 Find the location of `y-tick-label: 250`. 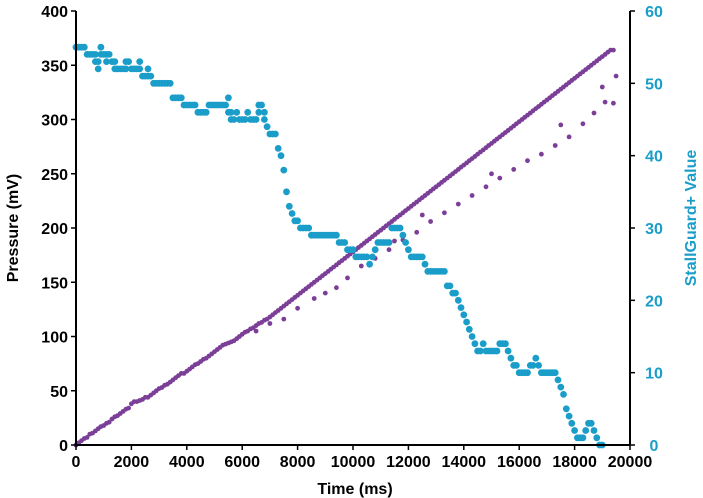

y-tick-label: 250 is located at coordinates (54, 175).